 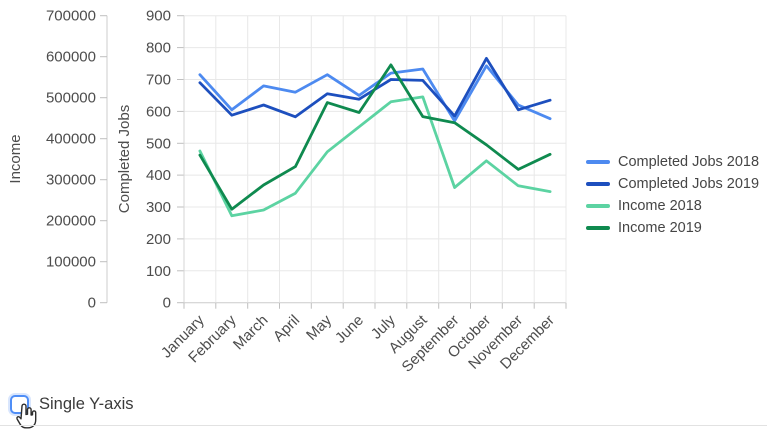 I want to click on svg-text: 400, so click(x=158, y=175).